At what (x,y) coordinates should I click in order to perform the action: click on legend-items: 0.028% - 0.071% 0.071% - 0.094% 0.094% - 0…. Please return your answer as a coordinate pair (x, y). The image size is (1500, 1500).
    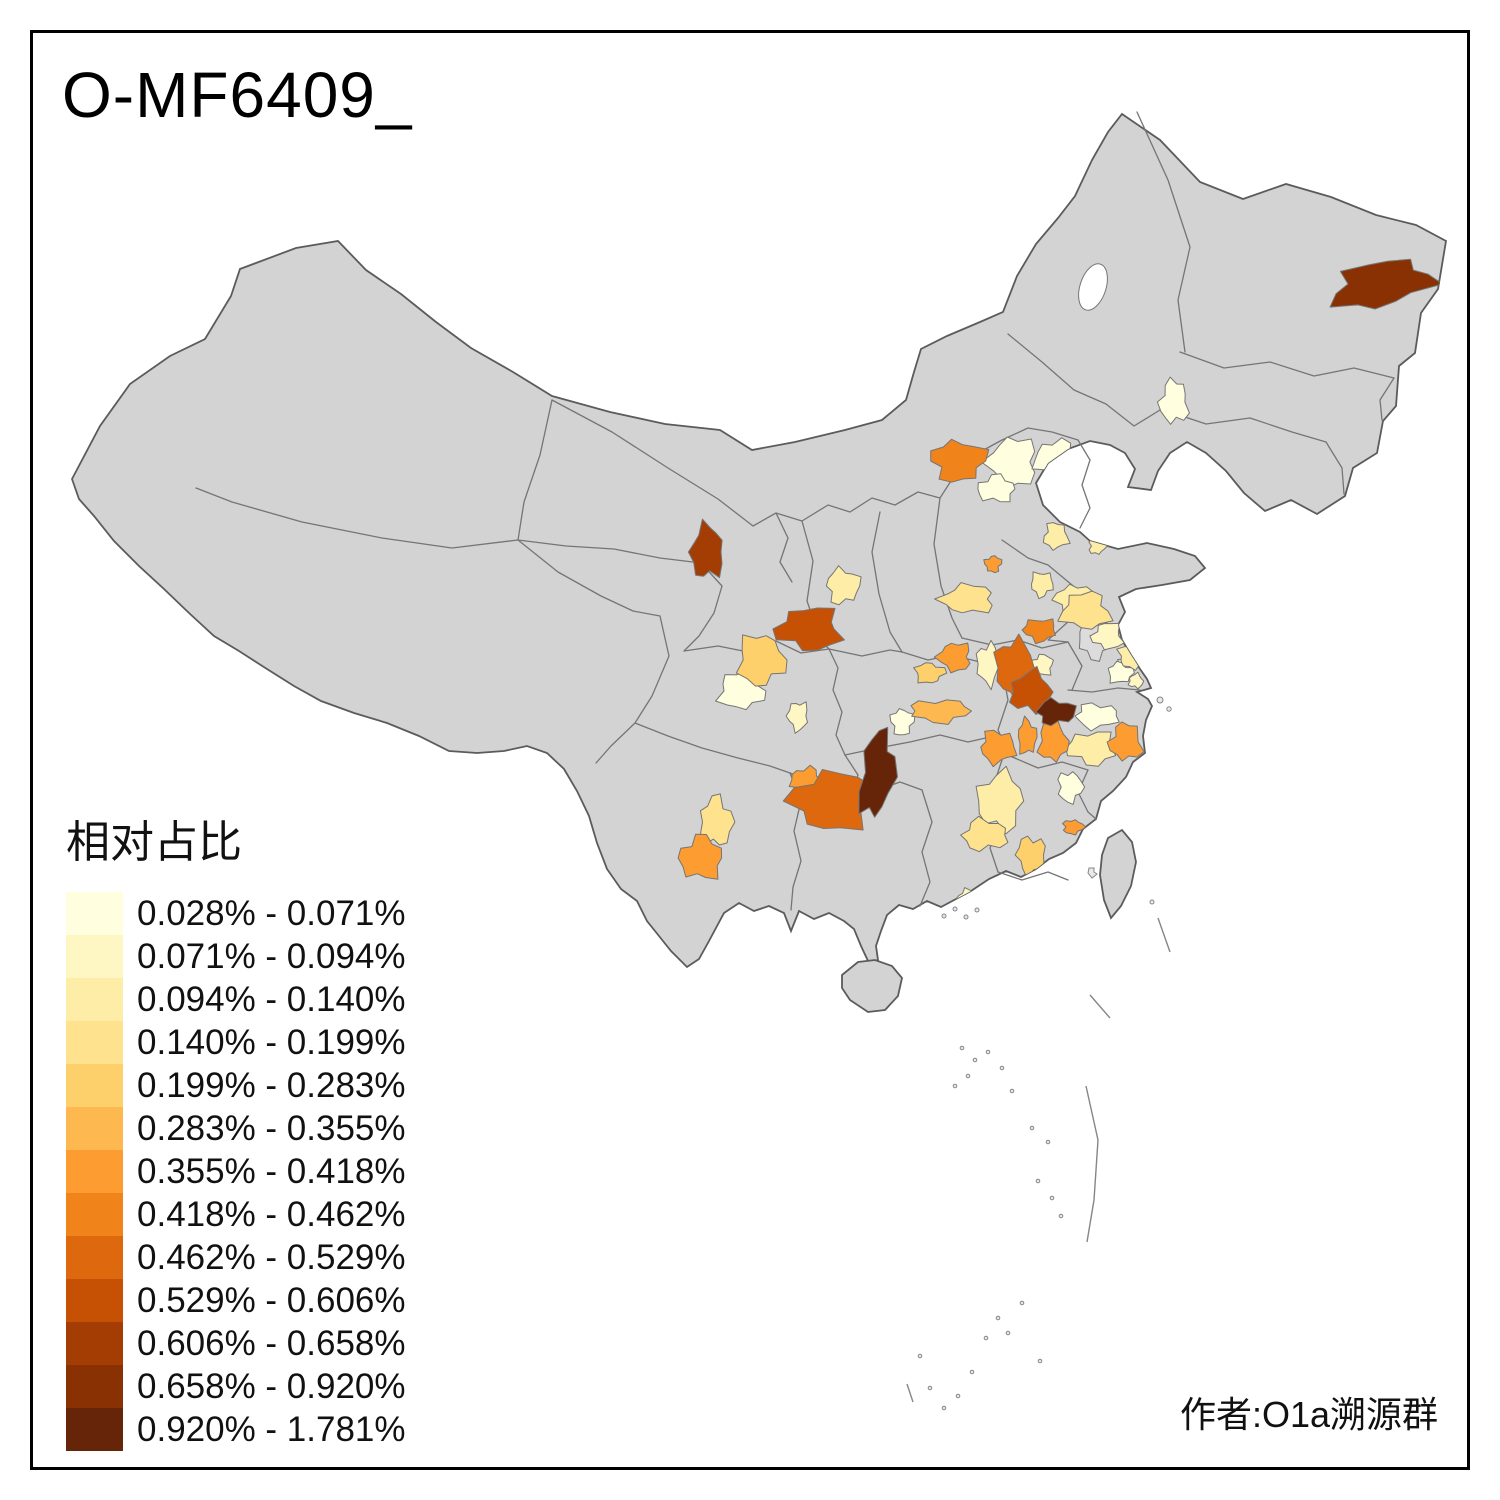
    Looking at the image, I should click on (236, 1171).